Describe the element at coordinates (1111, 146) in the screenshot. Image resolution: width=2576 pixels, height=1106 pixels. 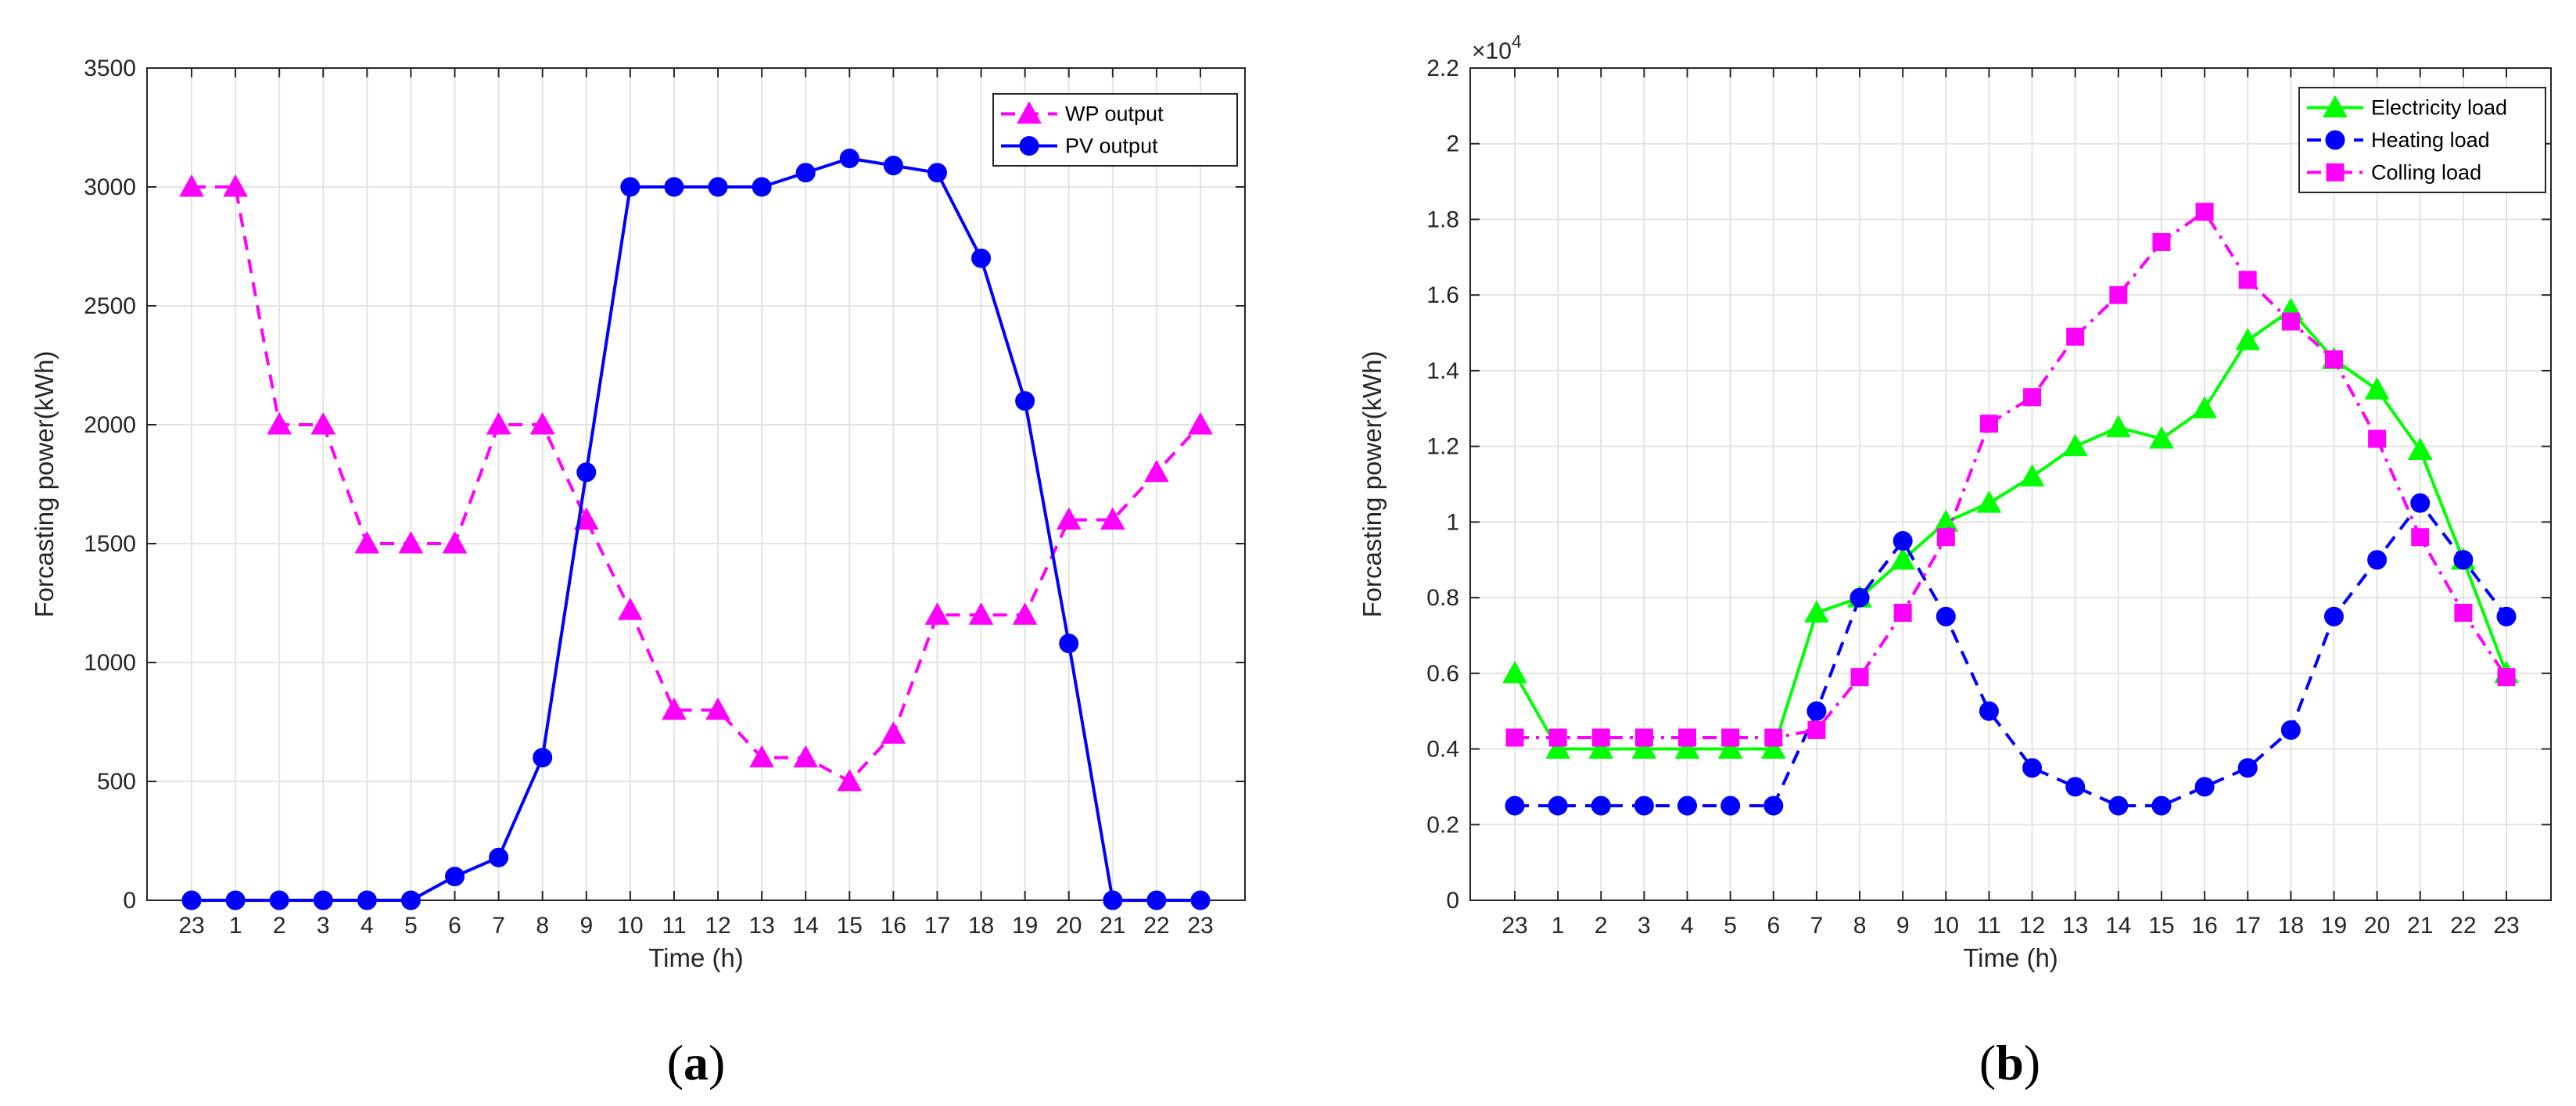
I see `legend-label: PV output` at that location.